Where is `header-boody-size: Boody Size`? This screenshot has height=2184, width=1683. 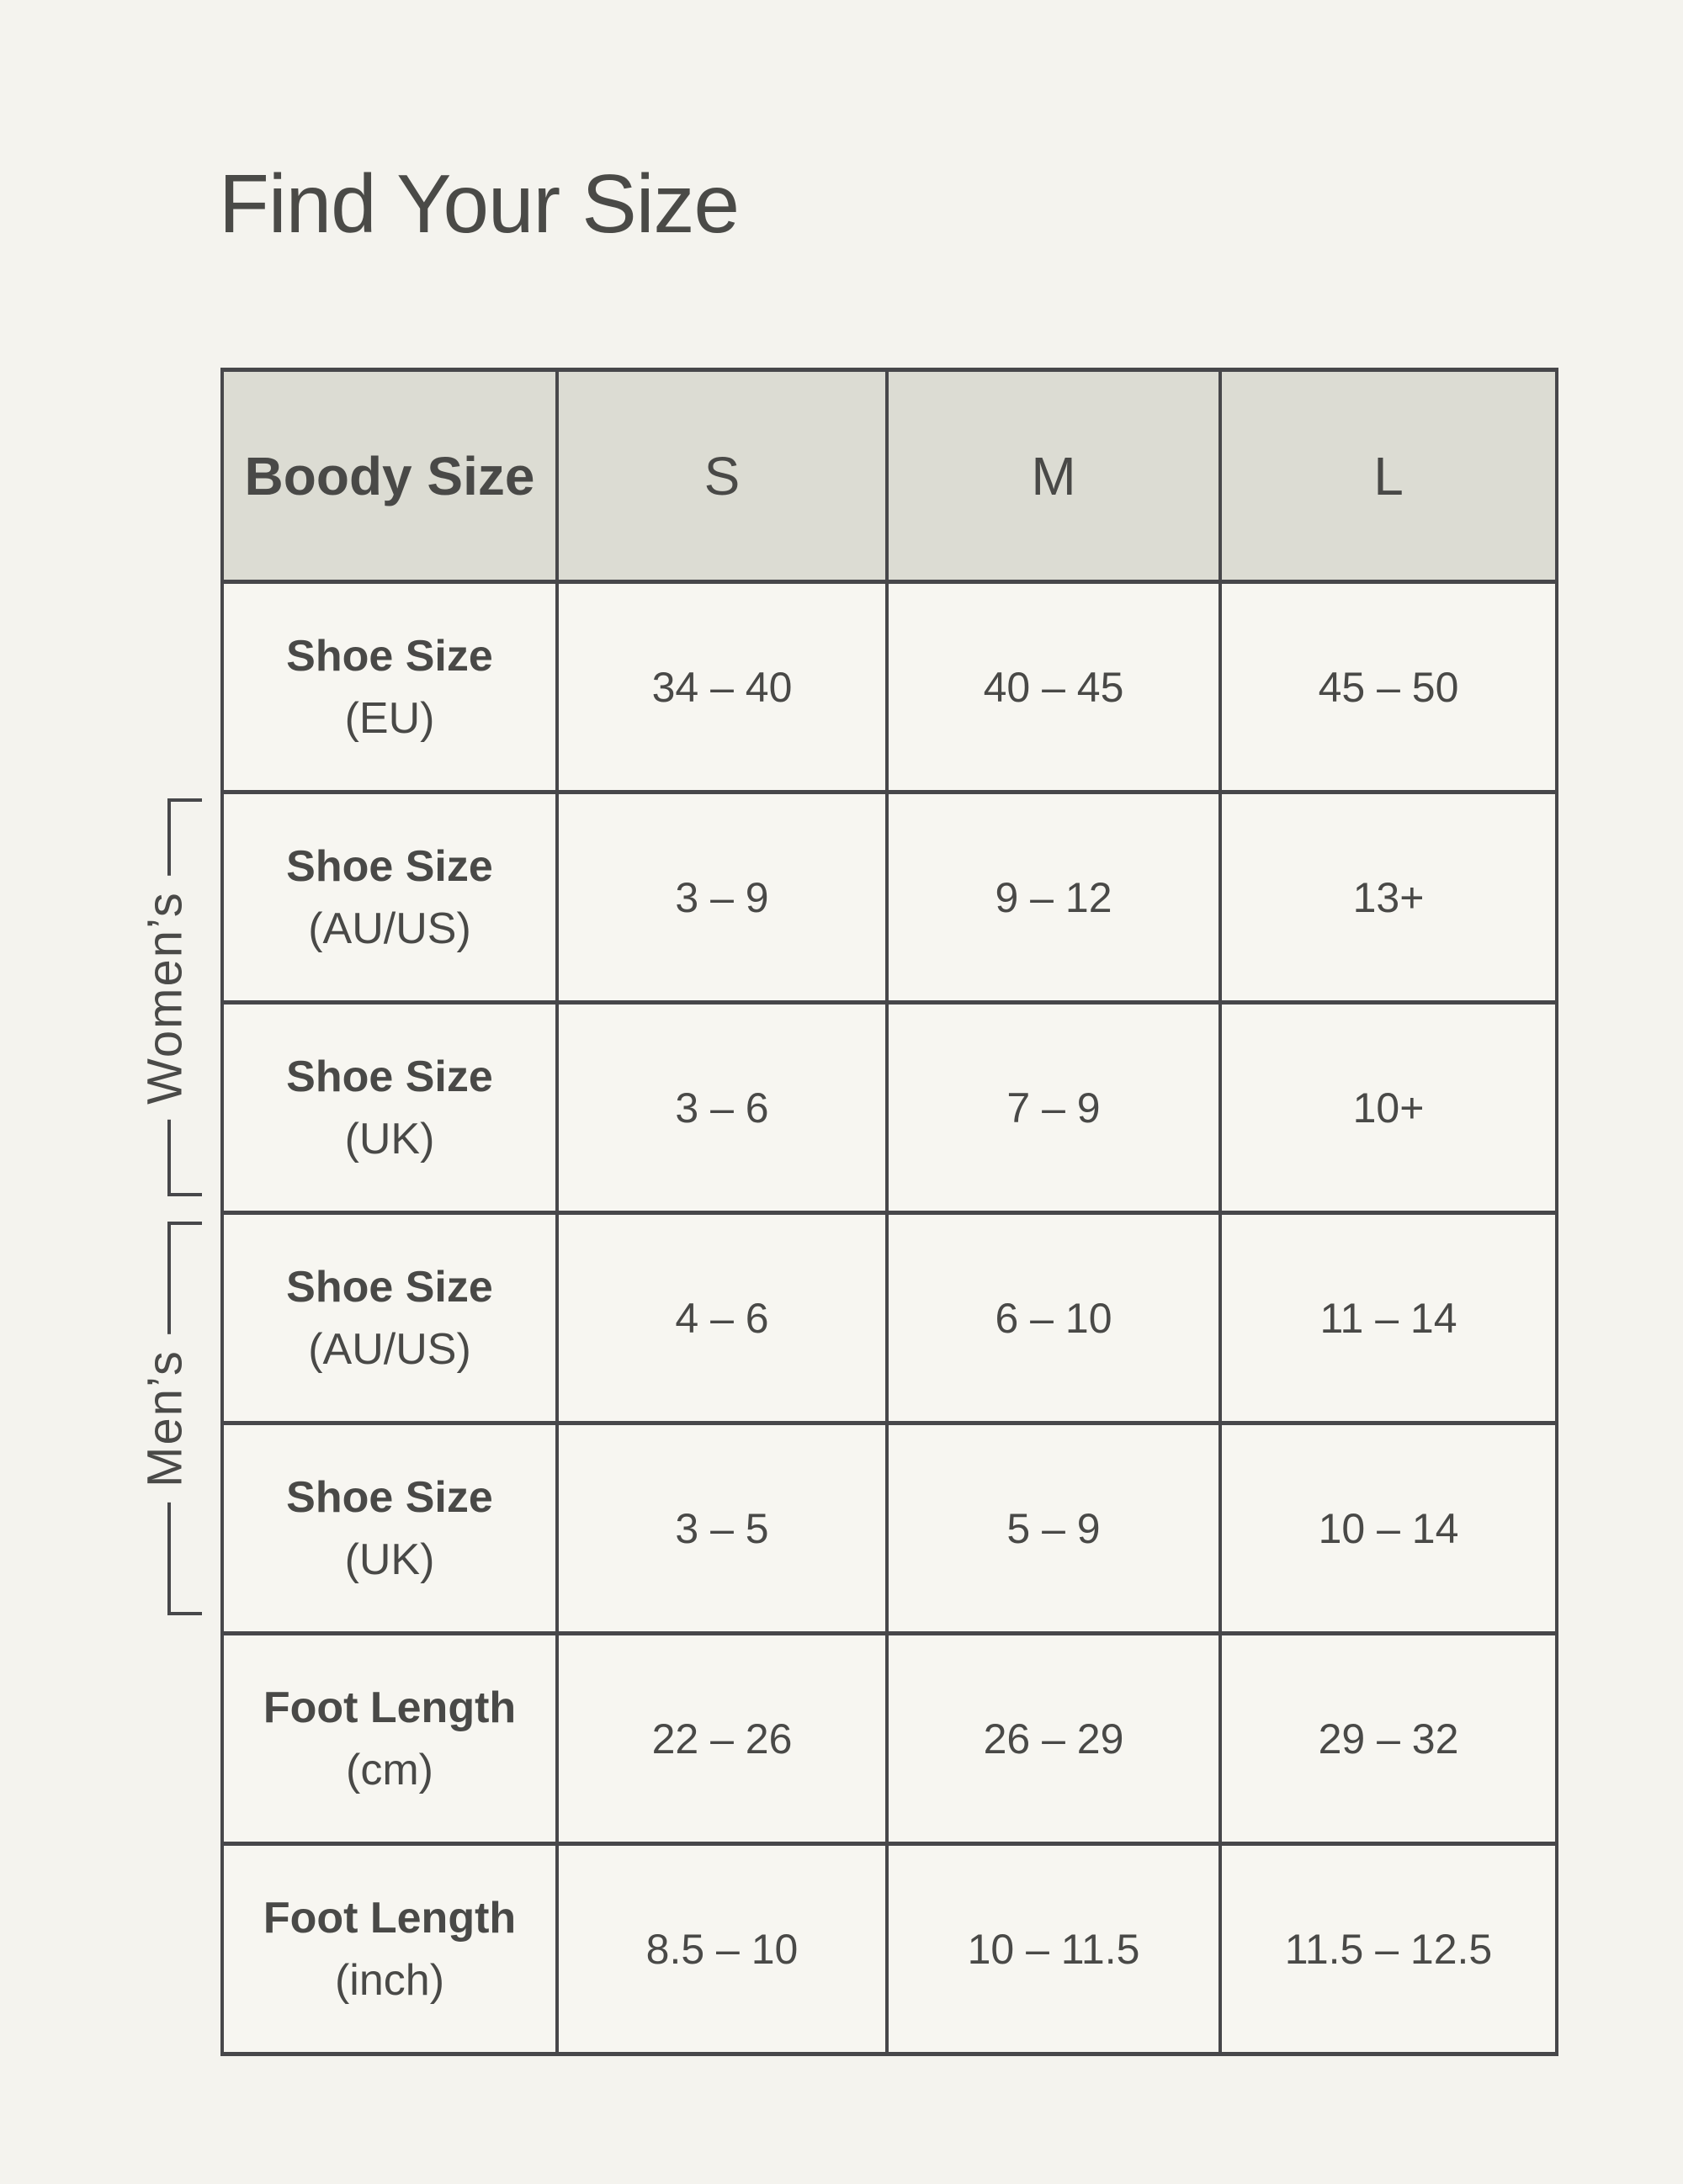 header-boody-size: Boody Size is located at coordinates (389, 476).